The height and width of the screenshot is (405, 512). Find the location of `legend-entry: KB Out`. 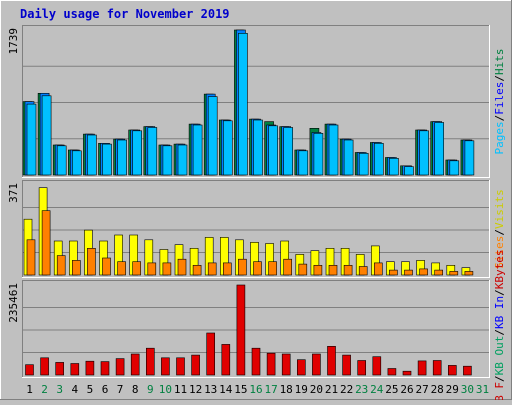

legend-entry: KB Out is located at coordinates (499, 356).